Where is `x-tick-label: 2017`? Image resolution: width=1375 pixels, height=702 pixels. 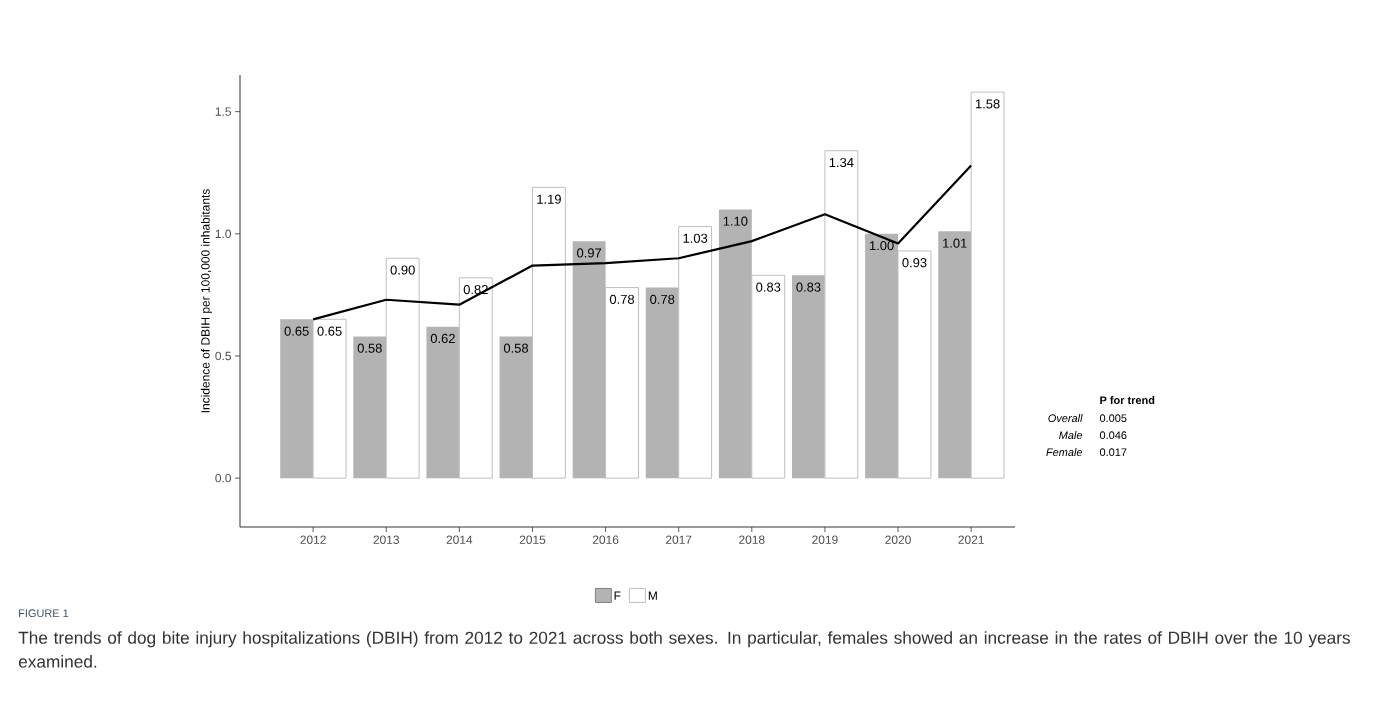
x-tick-label: 2017 is located at coordinates (678, 539).